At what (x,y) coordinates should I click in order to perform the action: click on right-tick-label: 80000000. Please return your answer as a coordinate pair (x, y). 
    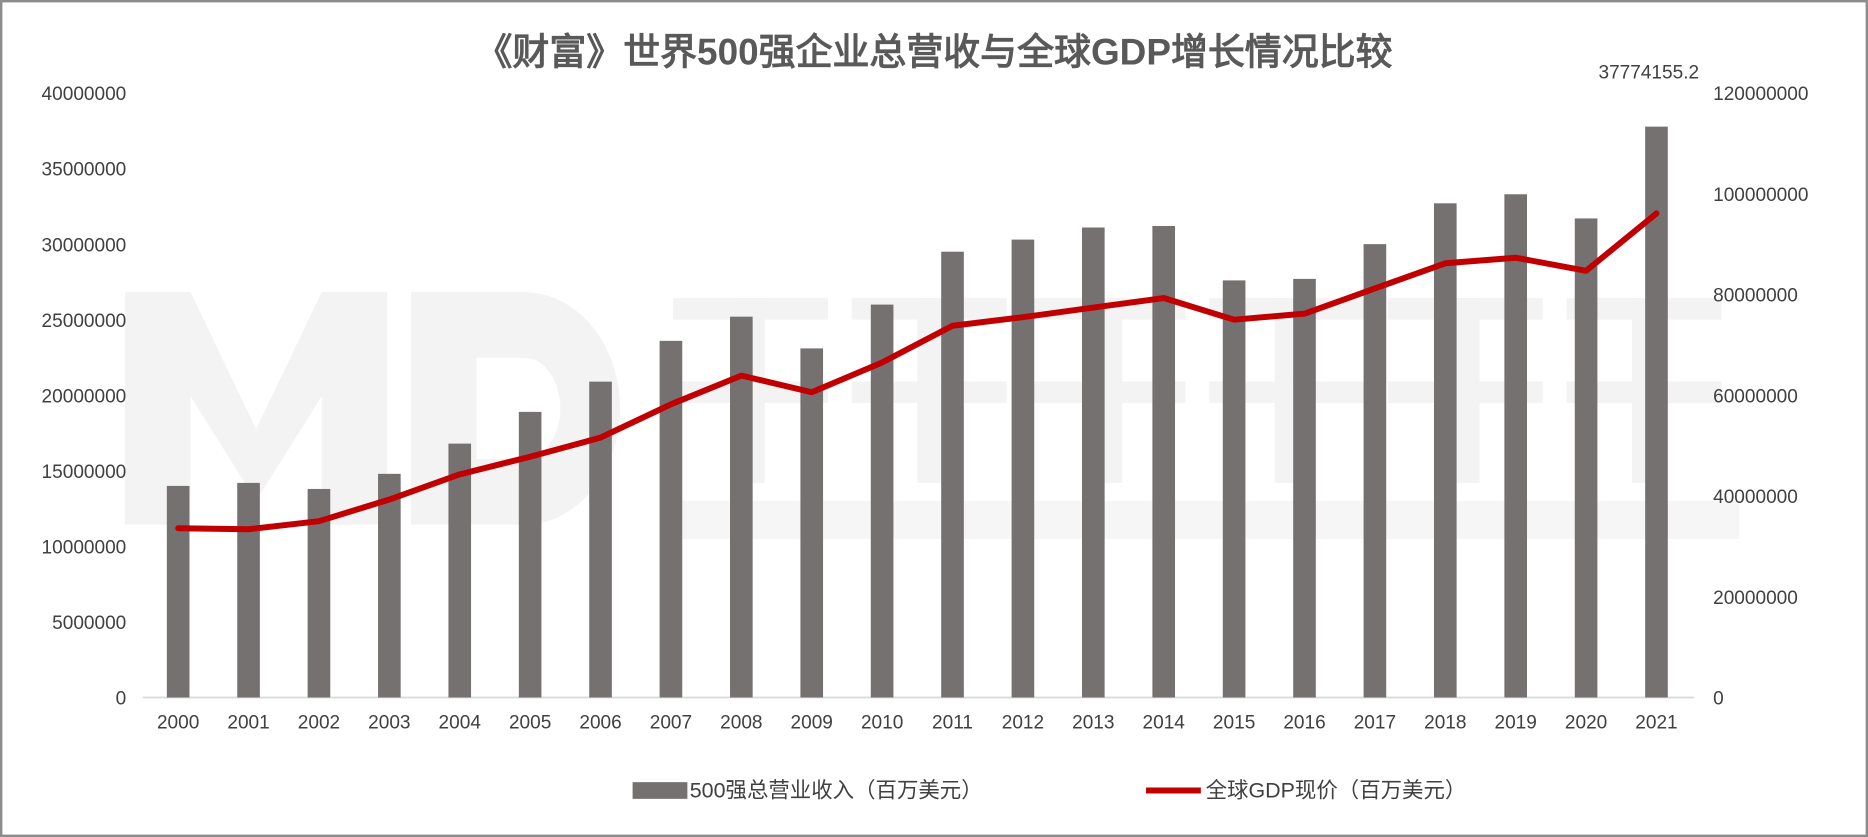
    Looking at the image, I should click on (1755, 296).